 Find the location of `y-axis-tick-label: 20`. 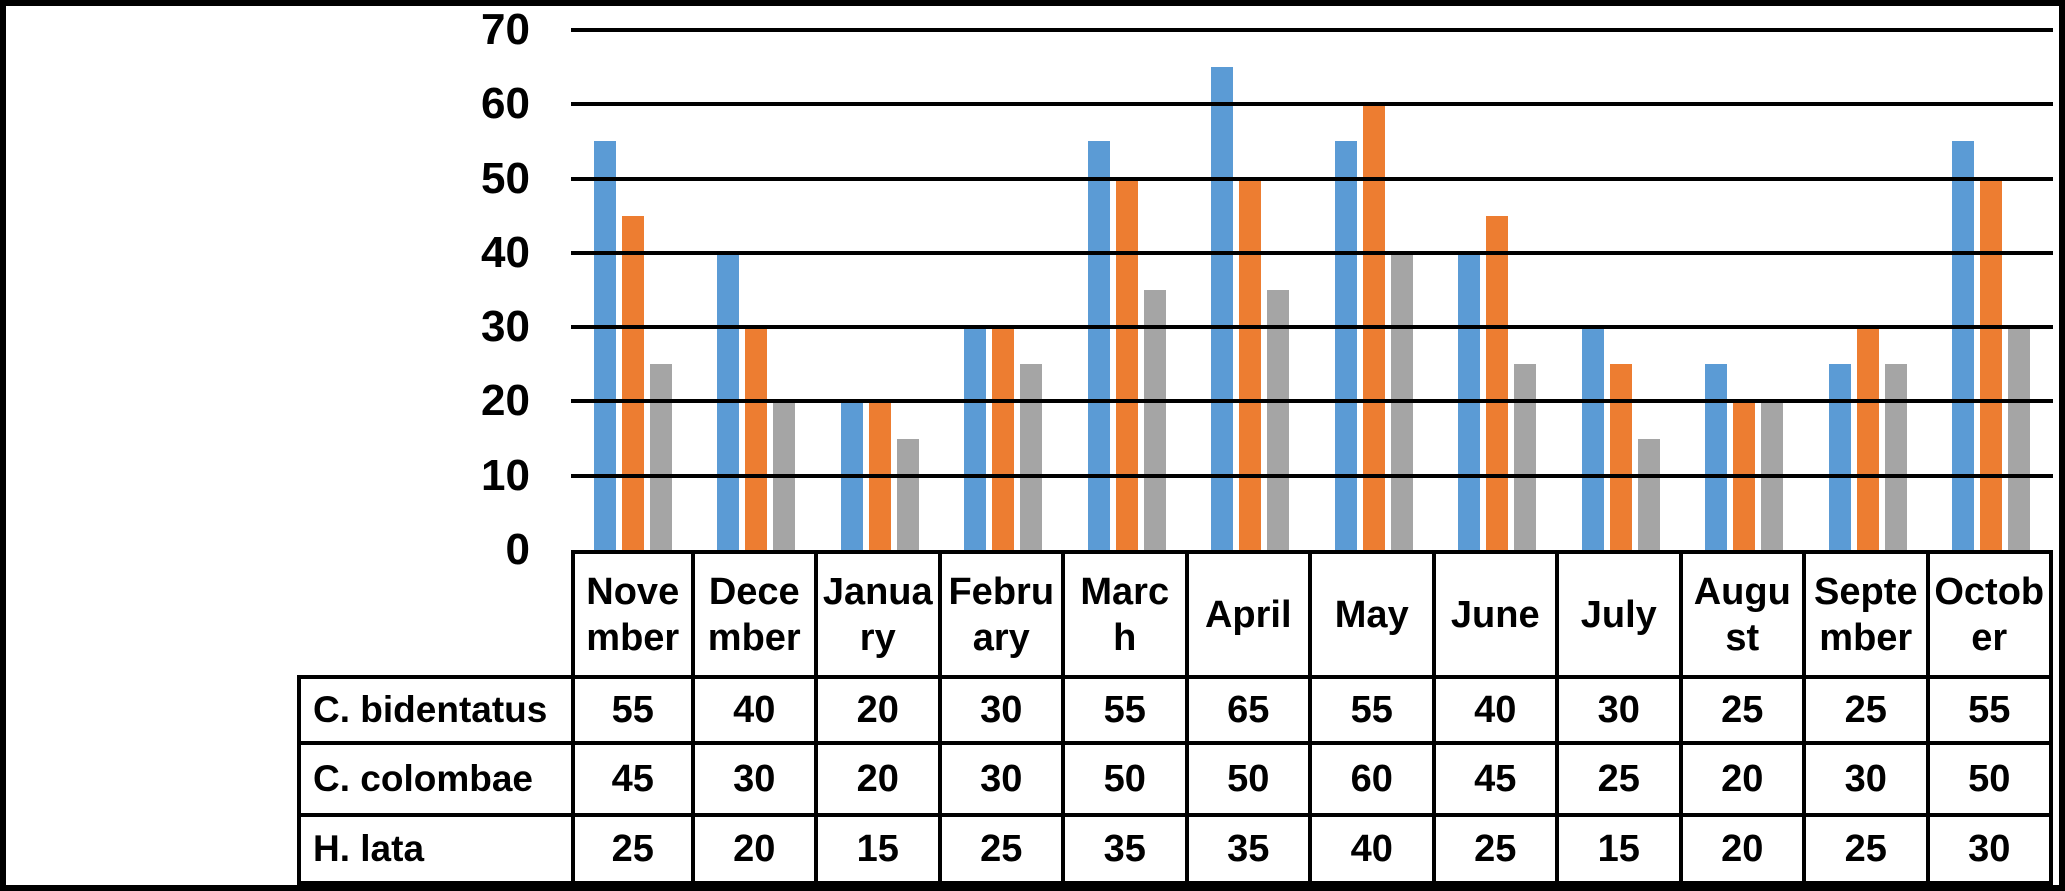

y-axis-tick-label: 20 is located at coordinates (505, 401).